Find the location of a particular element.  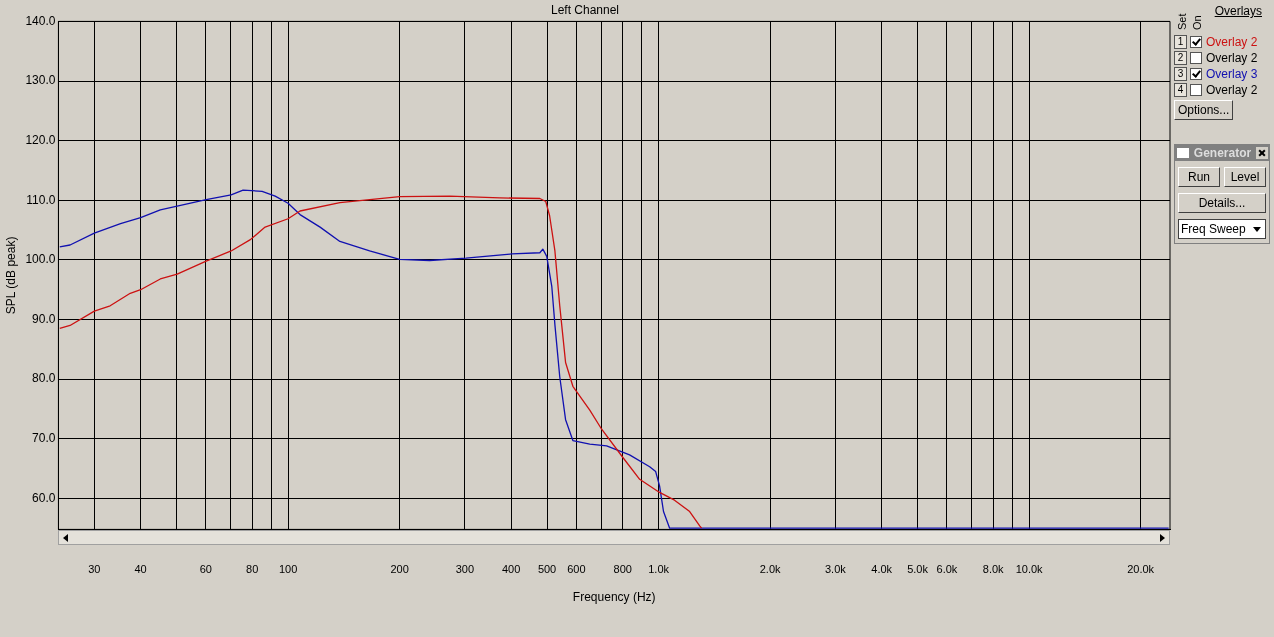

x-tick-label: 500 is located at coordinates (547, 569).